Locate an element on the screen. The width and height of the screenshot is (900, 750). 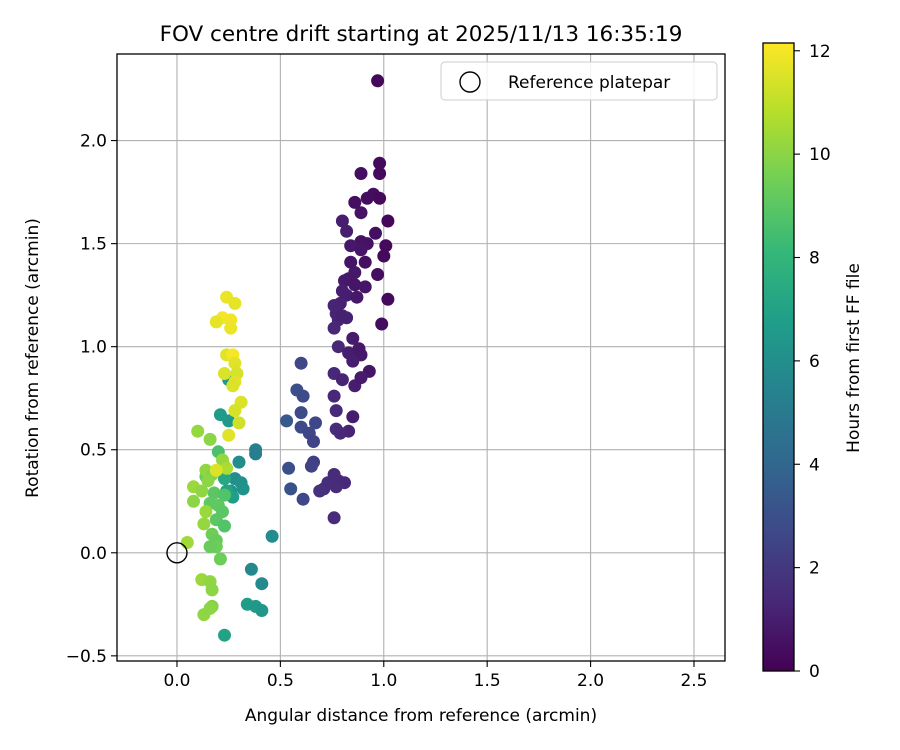
y-axis-label: Rotation from reference (arcmin) is located at coordinates (33, 358).